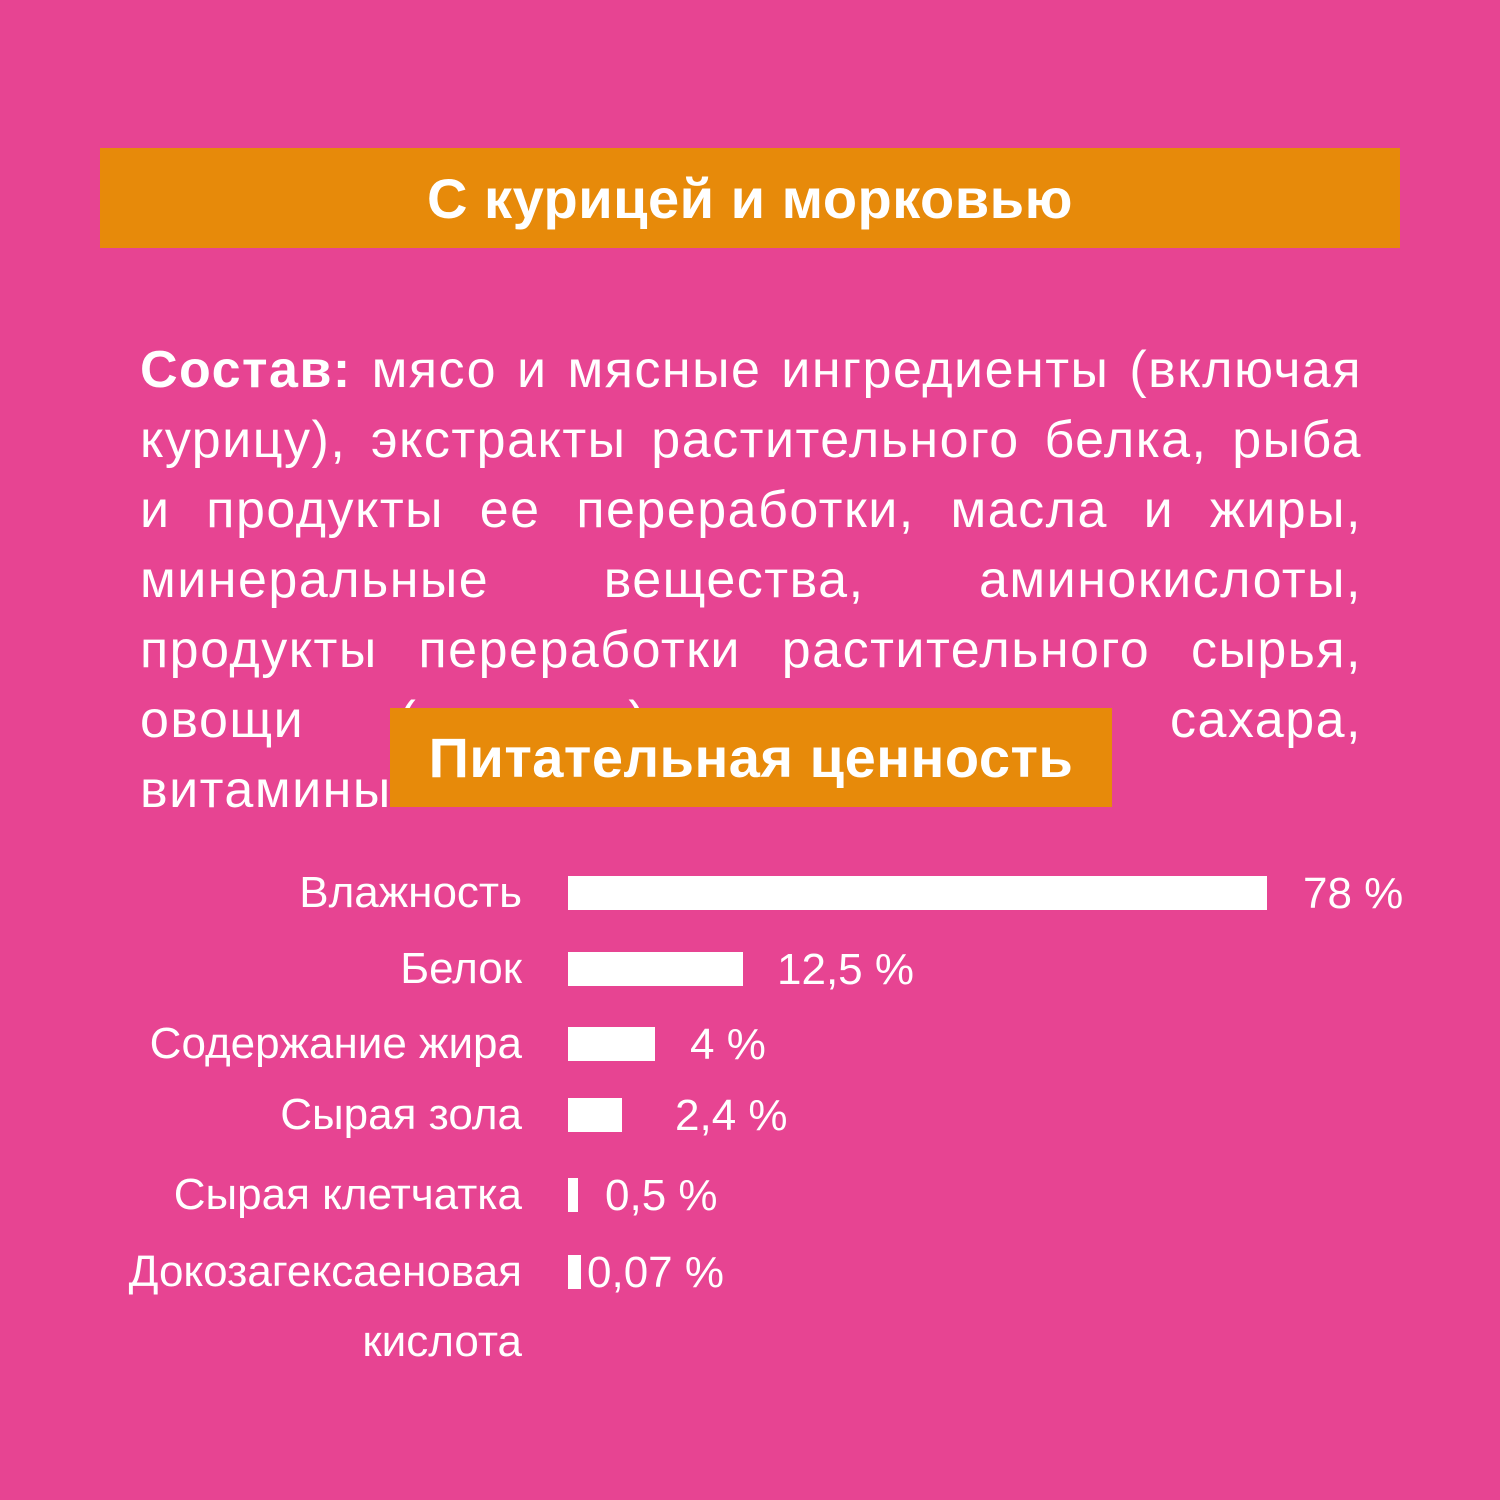 The width and height of the screenshot is (1500, 1500). What do you see at coordinates (731, 1115) in the screenshot?
I see `bar-value: 2,4 %` at bounding box center [731, 1115].